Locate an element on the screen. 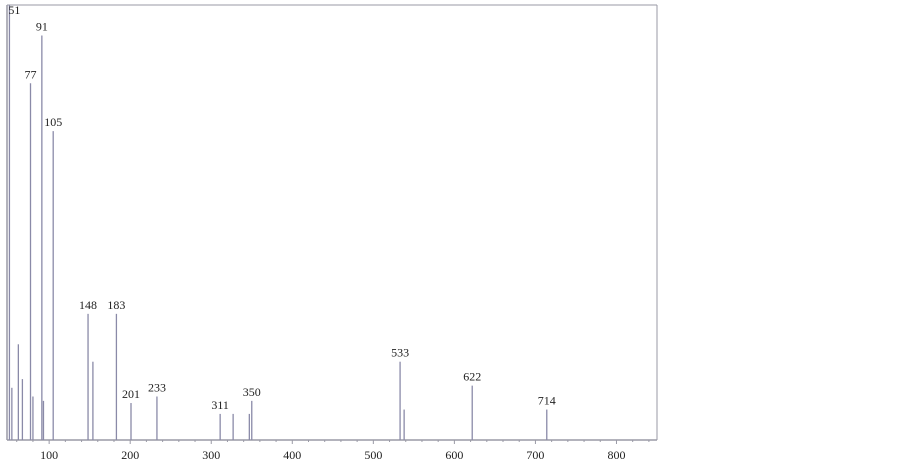 The width and height of the screenshot is (903, 470). peak-label-105: 105 is located at coordinates (53, 122).